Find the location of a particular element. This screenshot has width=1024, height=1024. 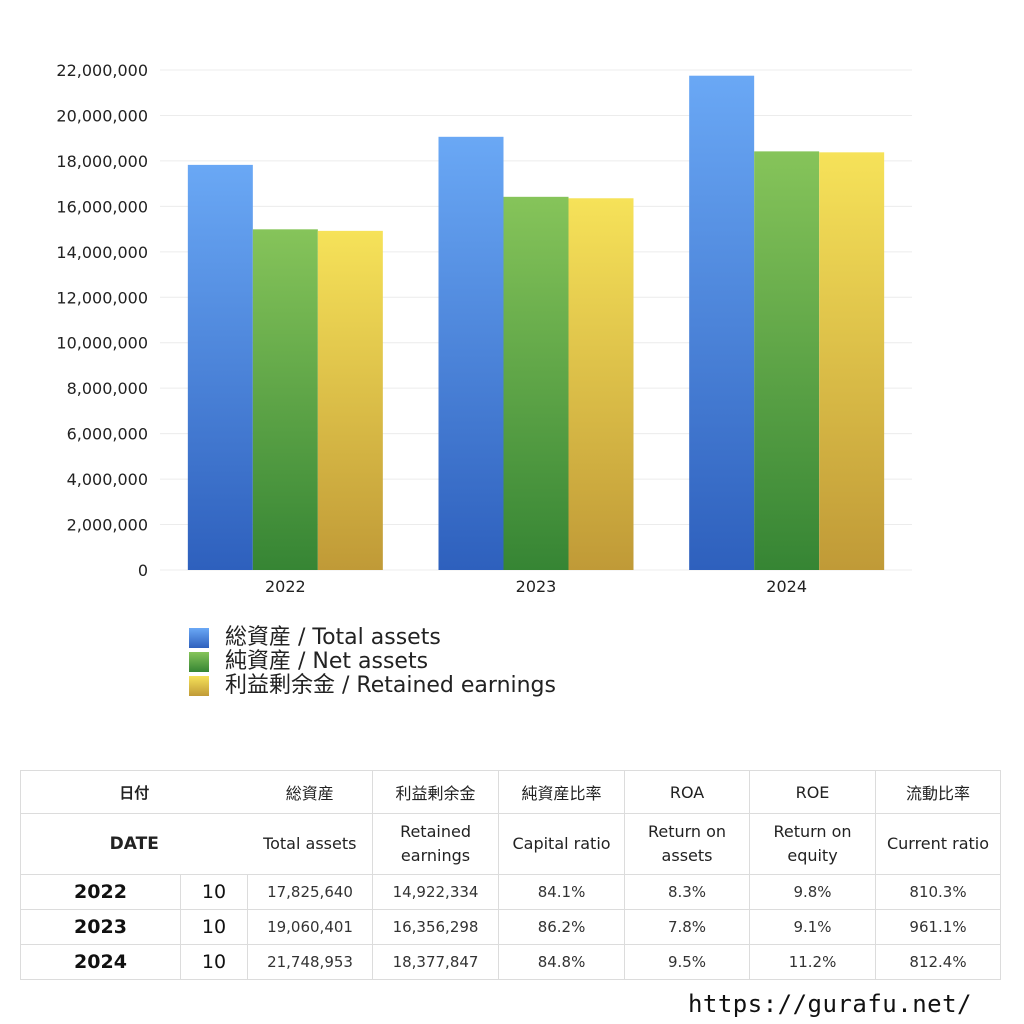

x-tick-label: 2024 is located at coordinates (786, 586).